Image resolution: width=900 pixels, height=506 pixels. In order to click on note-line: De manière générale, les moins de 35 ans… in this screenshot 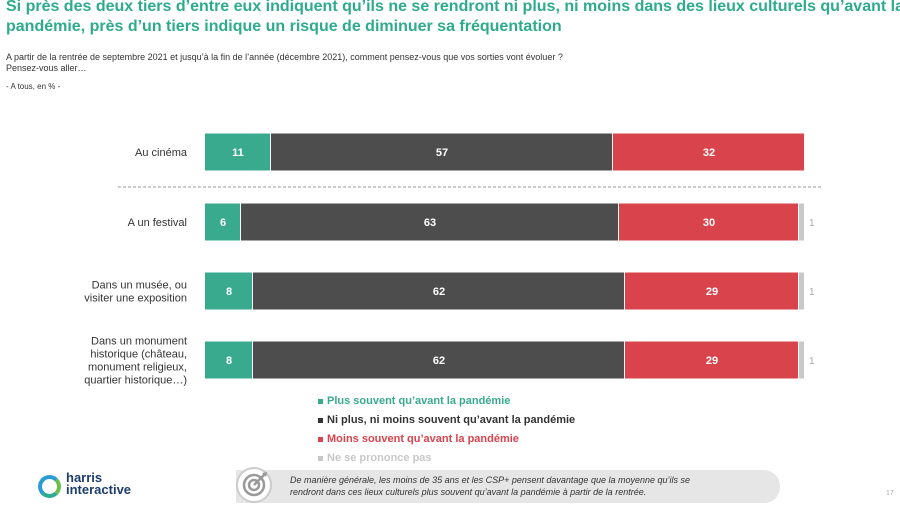, I will do `click(490, 480)`.